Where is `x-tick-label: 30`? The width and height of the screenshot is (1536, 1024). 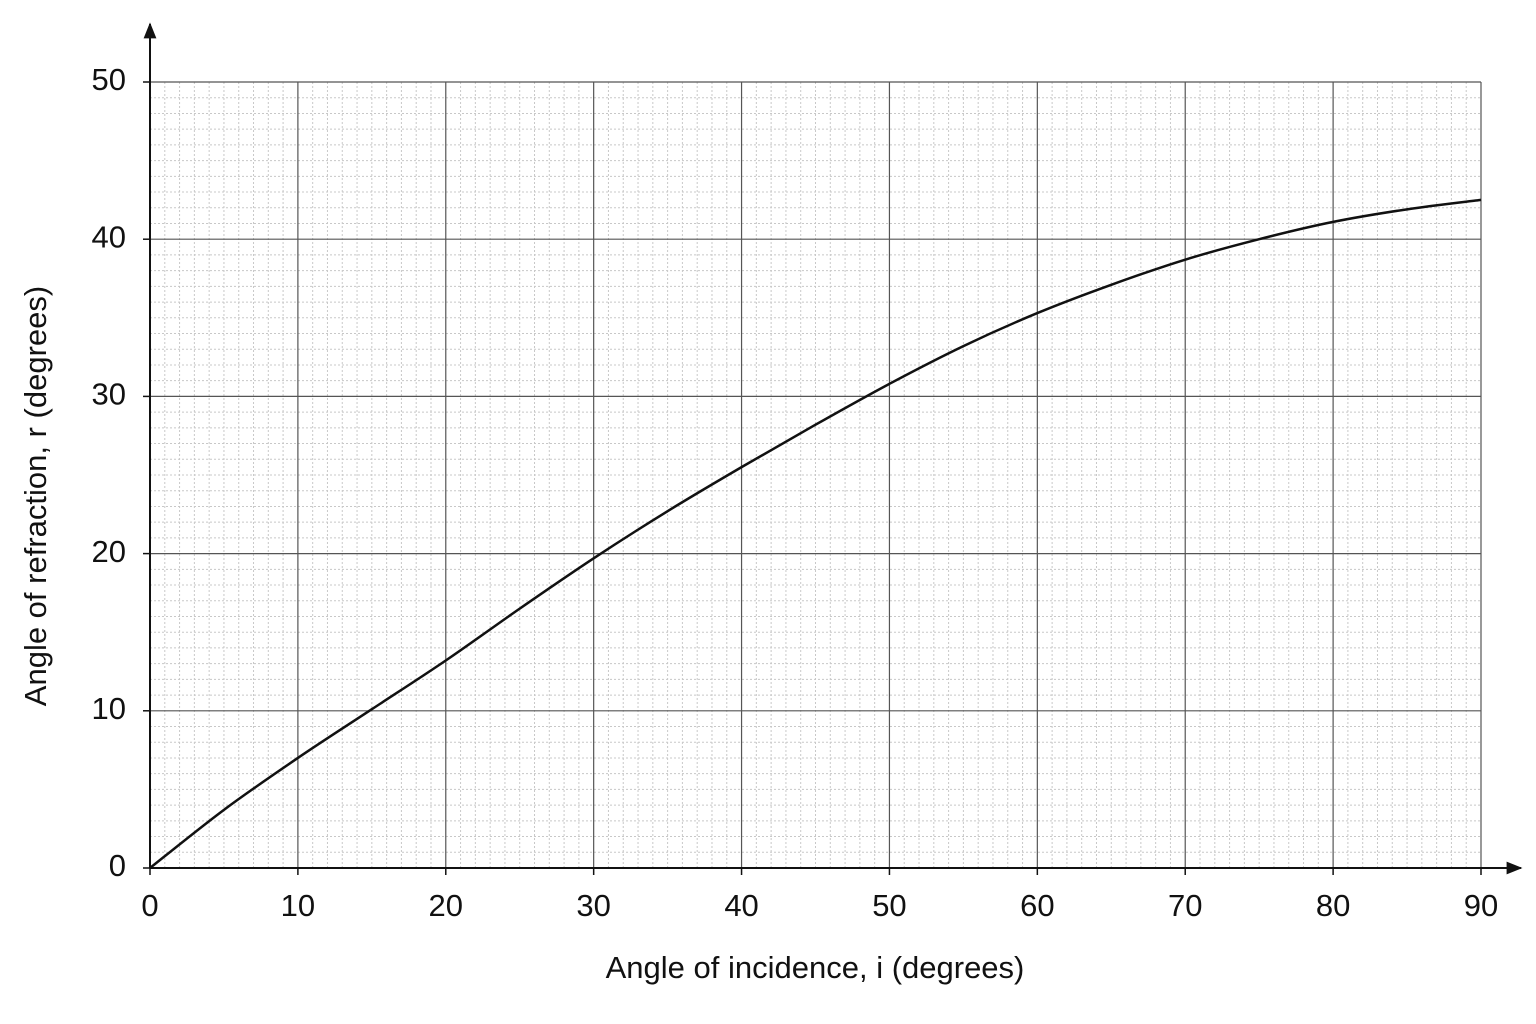
x-tick-label: 30 is located at coordinates (593, 905).